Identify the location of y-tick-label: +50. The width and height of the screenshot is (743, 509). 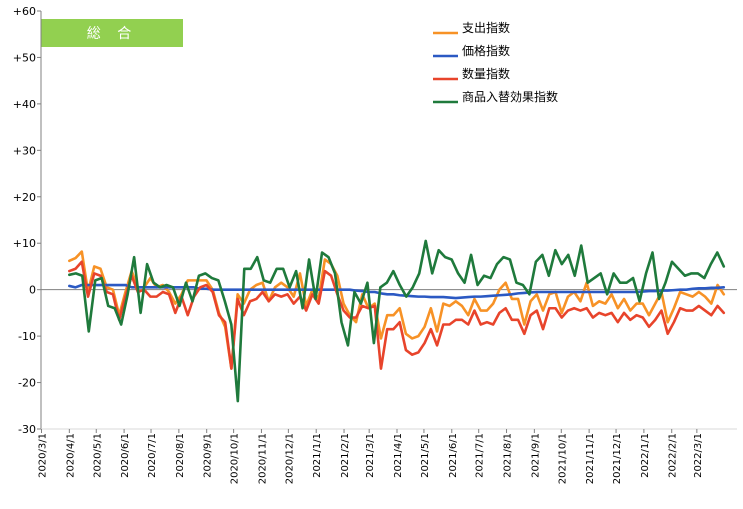
(24, 57).